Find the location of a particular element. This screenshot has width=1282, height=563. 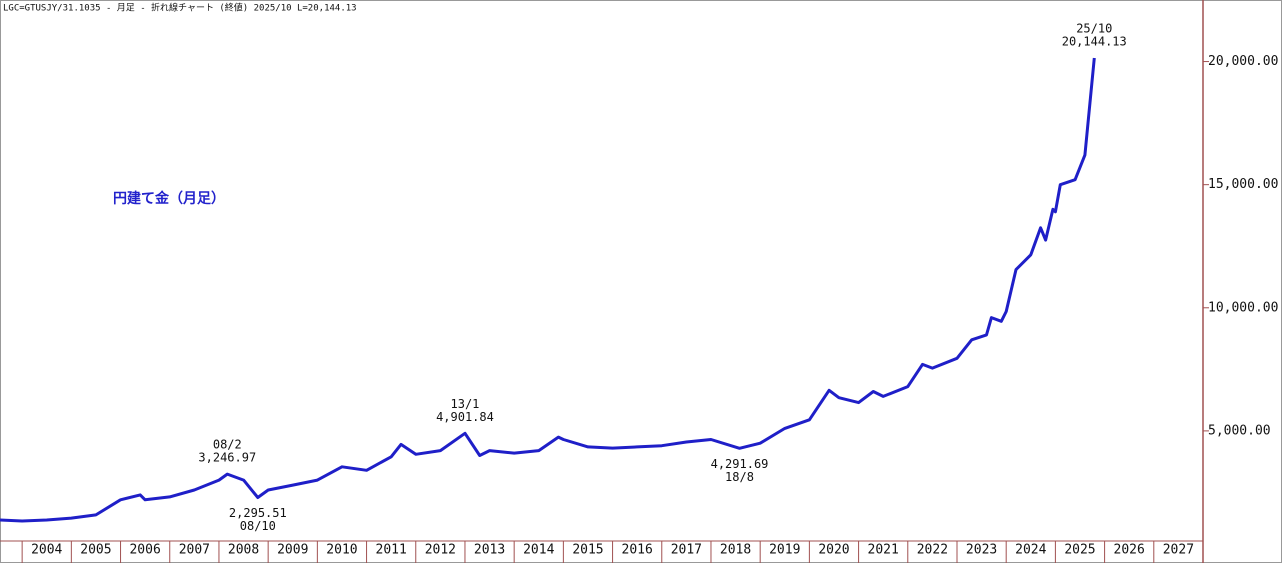

y-tick-label: 15,000.00 is located at coordinates (1243, 184).